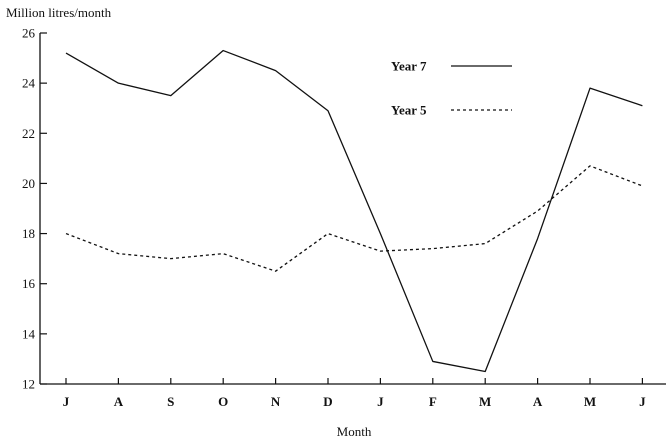 Image resolution: width=672 pixels, height=442 pixels. I want to click on x-tick-label: O, so click(223, 401).